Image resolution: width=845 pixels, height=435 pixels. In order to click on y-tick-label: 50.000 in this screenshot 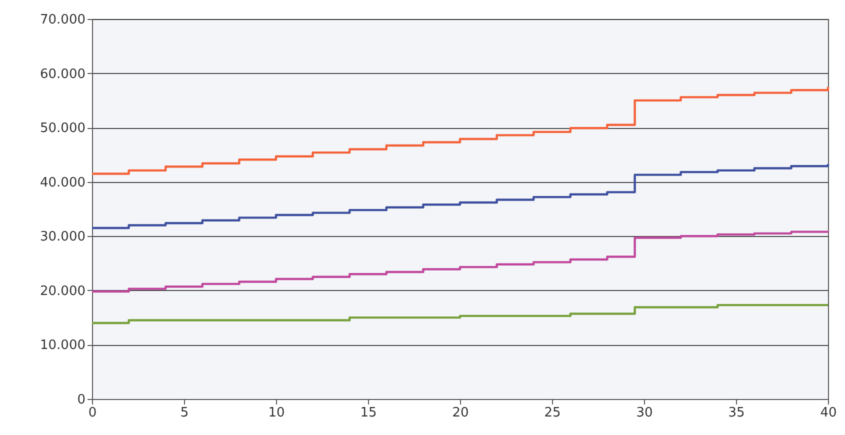, I will do `click(63, 128)`.